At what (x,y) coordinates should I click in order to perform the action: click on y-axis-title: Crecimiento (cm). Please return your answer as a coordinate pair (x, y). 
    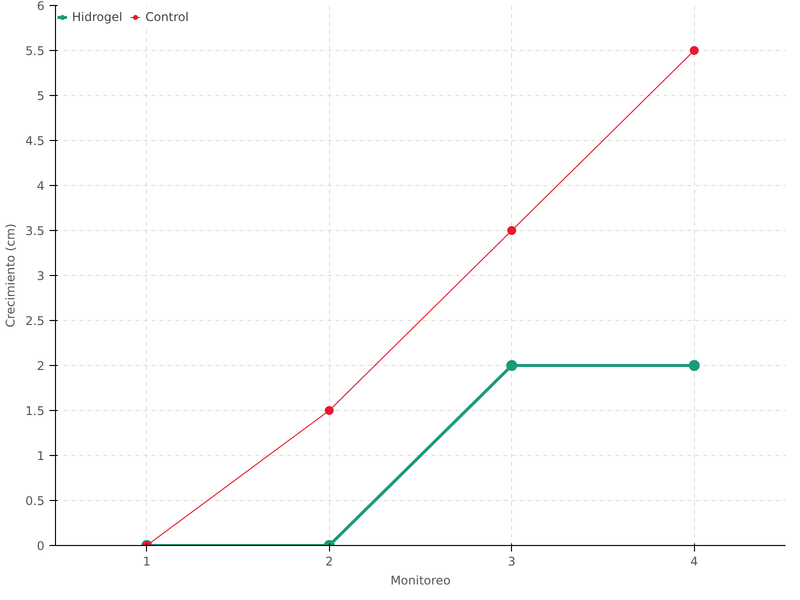
    Looking at the image, I should click on (10, 276).